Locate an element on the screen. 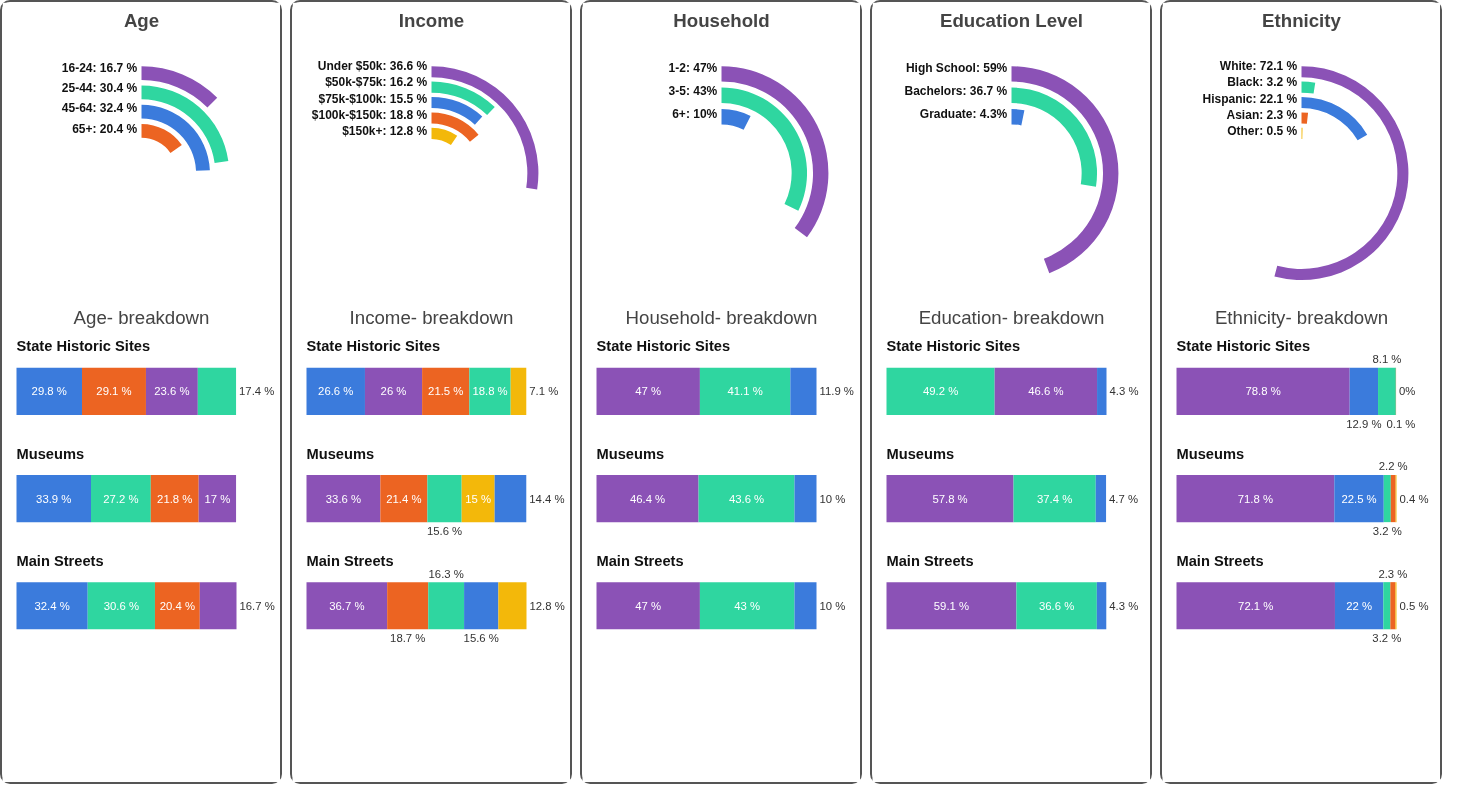 The image size is (1476, 812). data-label: 4.7 % is located at coordinates (1124, 498).